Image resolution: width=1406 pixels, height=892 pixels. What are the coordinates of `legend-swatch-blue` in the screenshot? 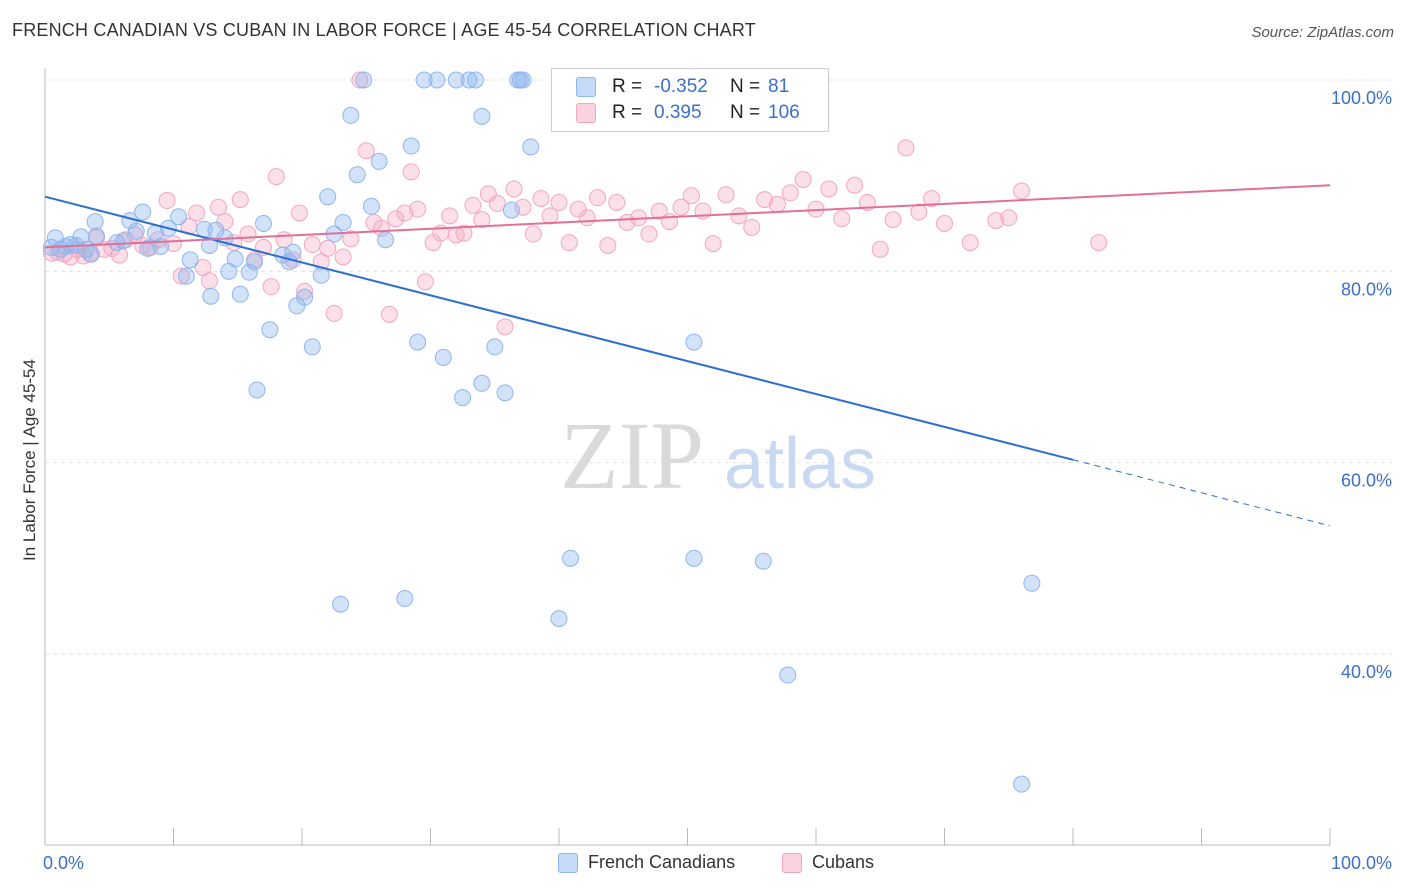 It's located at (586, 87).